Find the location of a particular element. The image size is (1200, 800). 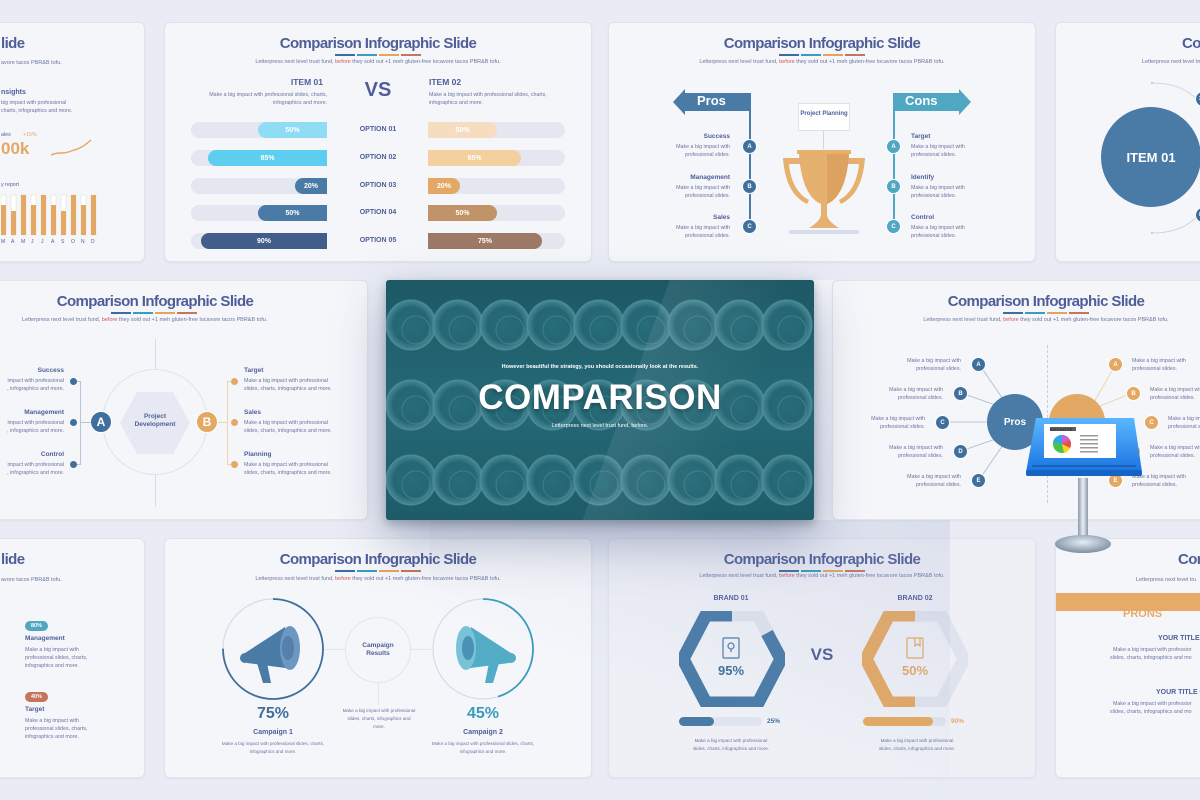

campaign-2-title: Campaign 2 is located at coordinates (483, 732).